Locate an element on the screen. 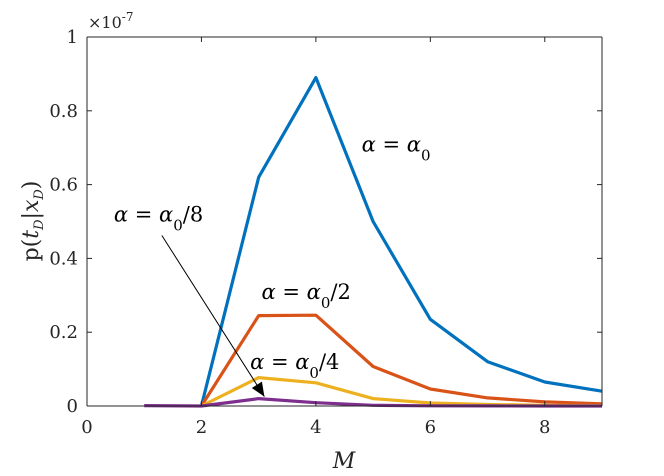 This screenshot has height=476, width=664. x-axis-label: M is located at coordinates (344, 461).